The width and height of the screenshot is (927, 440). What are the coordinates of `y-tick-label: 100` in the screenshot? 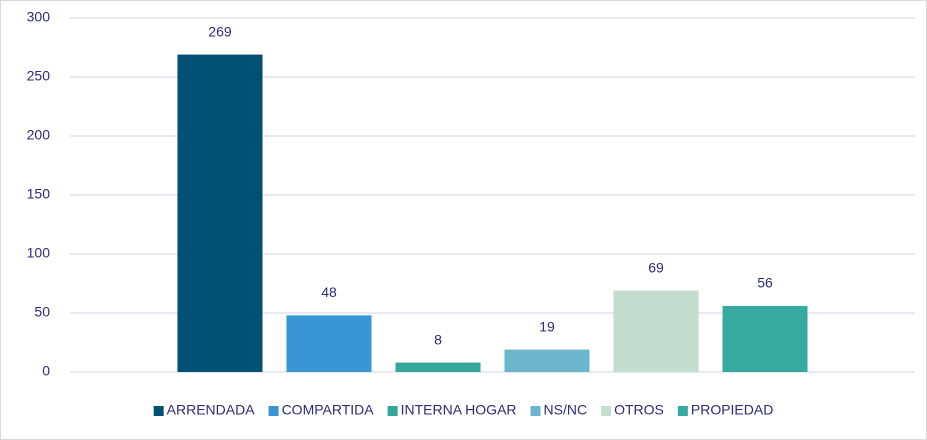 It's located at (39, 253).